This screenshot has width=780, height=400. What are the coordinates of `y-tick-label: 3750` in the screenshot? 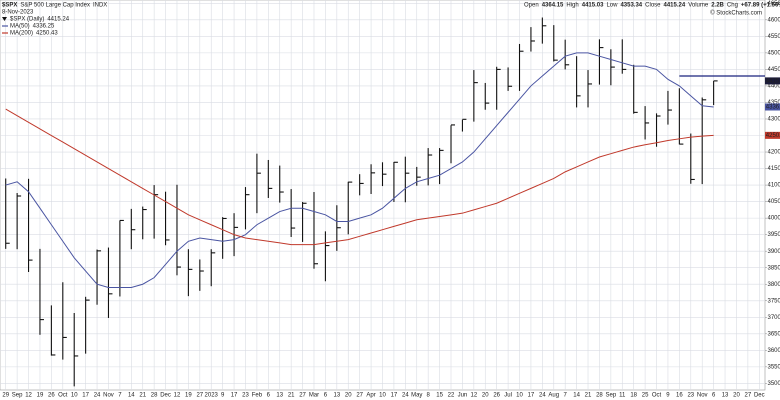 It's located at (774, 301).